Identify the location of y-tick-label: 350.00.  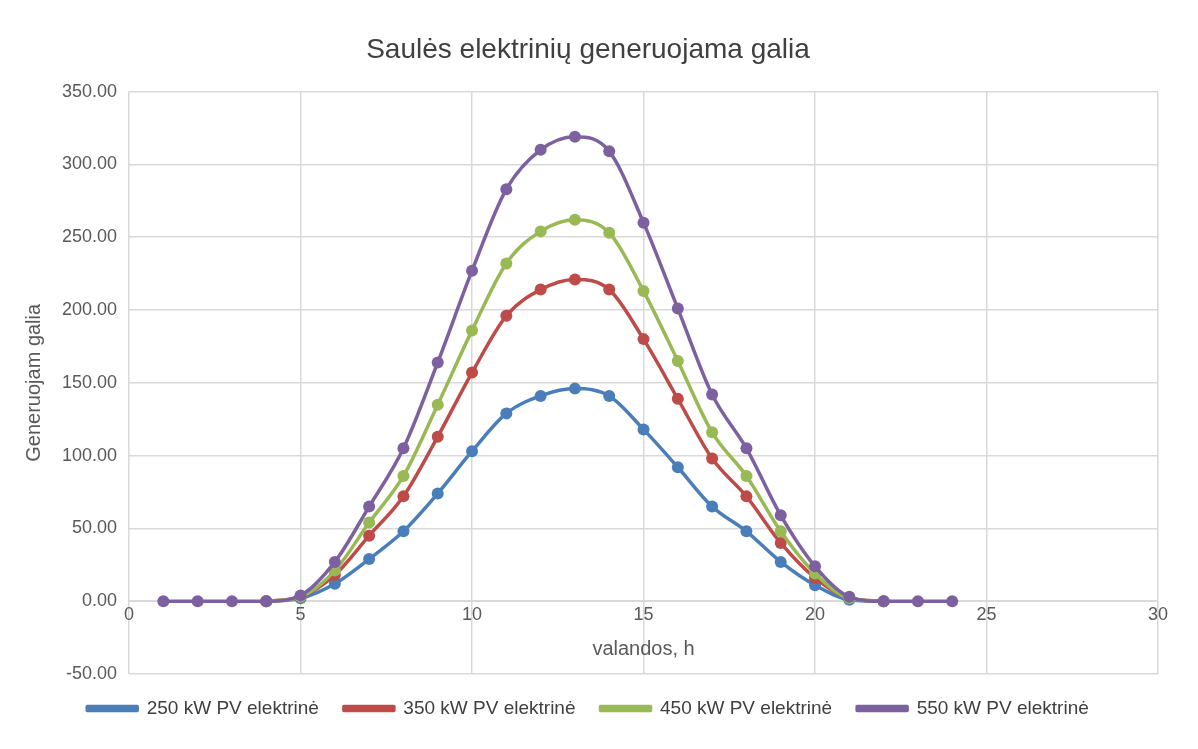
(89, 90).